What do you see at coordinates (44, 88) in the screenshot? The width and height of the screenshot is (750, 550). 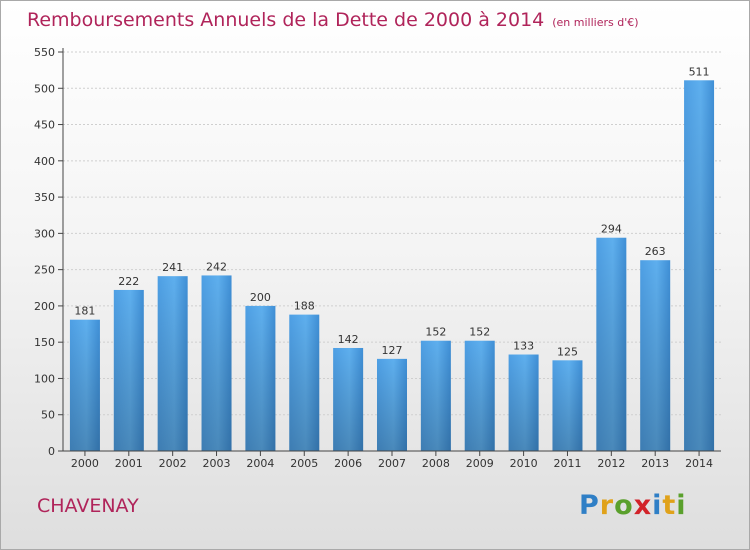 I see `y-tick-label: 500` at bounding box center [44, 88].